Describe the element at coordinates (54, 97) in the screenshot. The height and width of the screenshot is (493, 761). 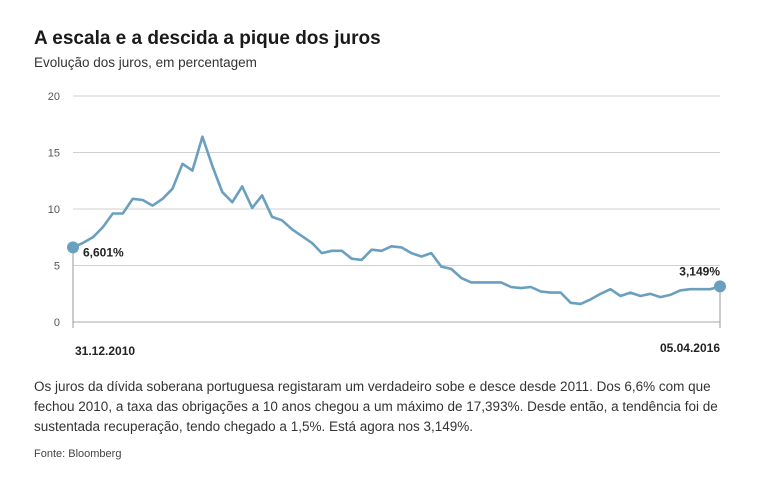
I see `y-tick-label: 20` at that location.